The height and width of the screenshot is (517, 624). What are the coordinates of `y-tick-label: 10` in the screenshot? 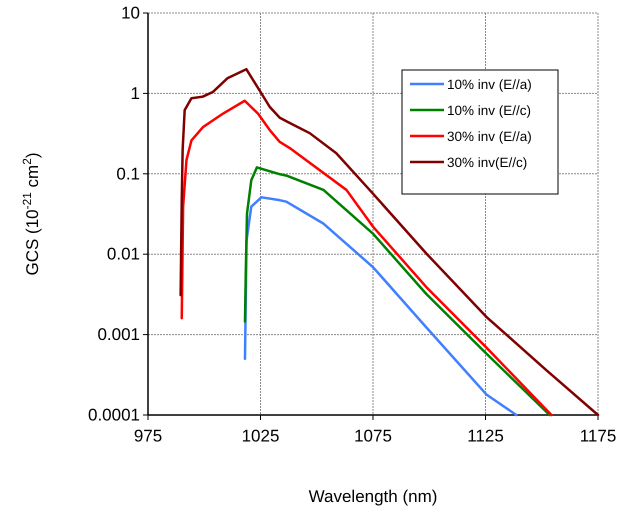 It's located at (130, 12).